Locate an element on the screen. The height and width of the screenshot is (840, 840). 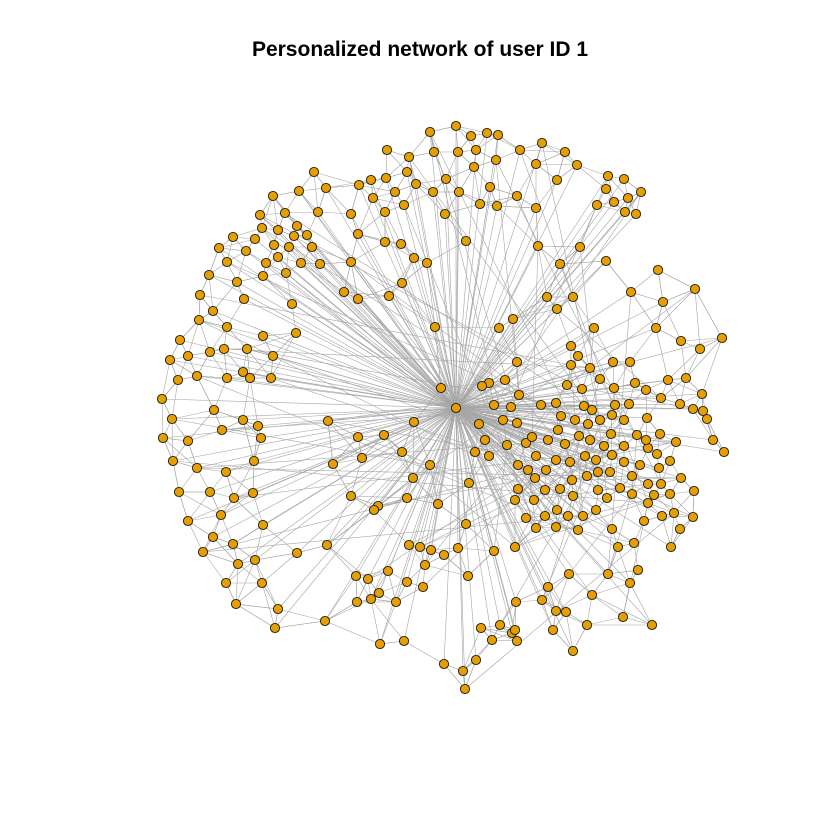
plot-title: Personalized network of user ID 1 is located at coordinates (420, 49).